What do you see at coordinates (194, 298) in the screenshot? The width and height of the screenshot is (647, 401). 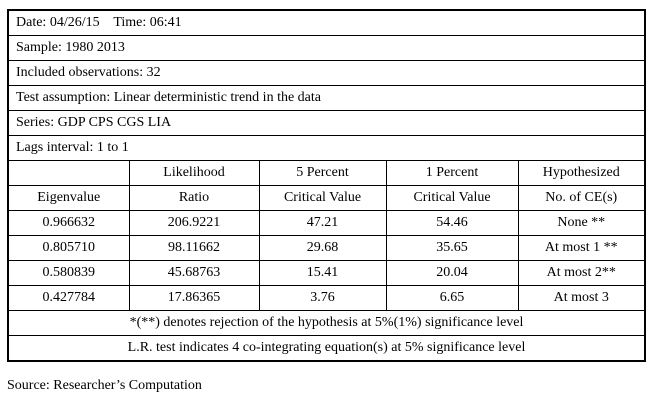 I see `likelihood-ratio-cell: 17.86365` at bounding box center [194, 298].